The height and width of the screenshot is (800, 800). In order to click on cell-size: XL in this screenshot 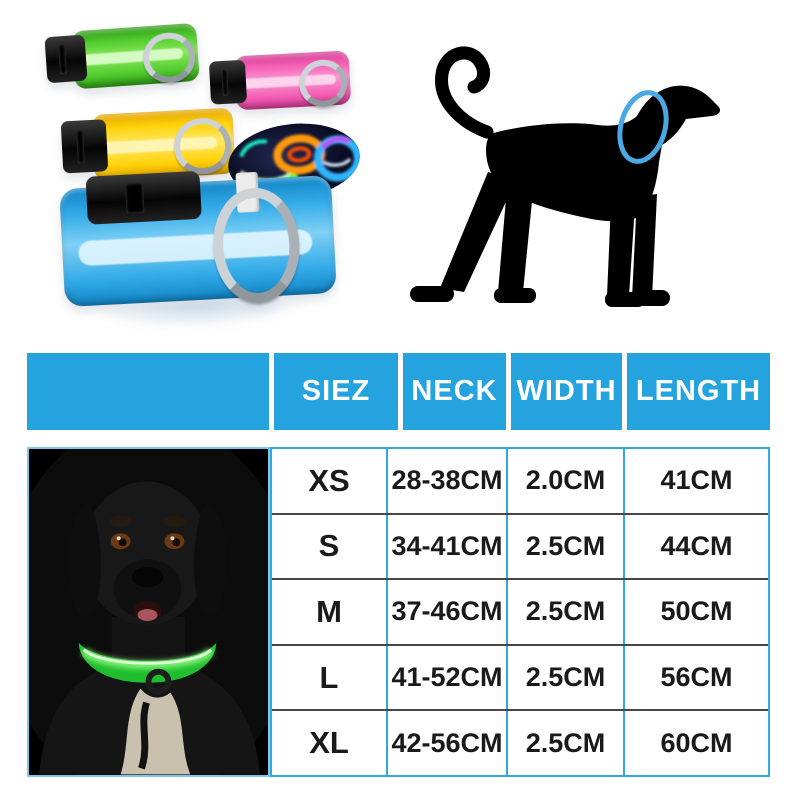, I will do `click(329, 743)`.